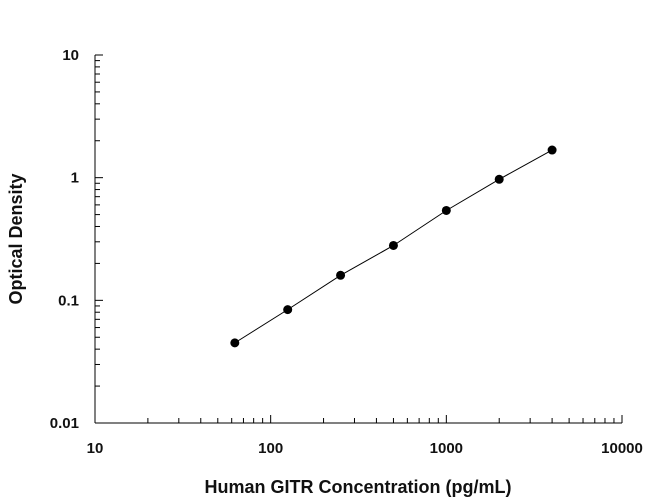  What do you see at coordinates (358, 487) in the screenshot?
I see `x-axis-title: Human GITR Concentration (pg/mL)` at bounding box center [358, 487].